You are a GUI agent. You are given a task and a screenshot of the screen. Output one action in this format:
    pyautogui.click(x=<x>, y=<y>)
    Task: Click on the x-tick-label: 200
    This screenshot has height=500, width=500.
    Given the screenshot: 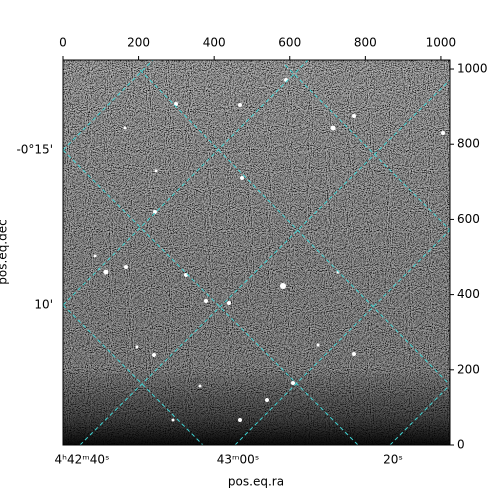 What is the action you would take?
    pyautogui.click(x=138, y=43)
    